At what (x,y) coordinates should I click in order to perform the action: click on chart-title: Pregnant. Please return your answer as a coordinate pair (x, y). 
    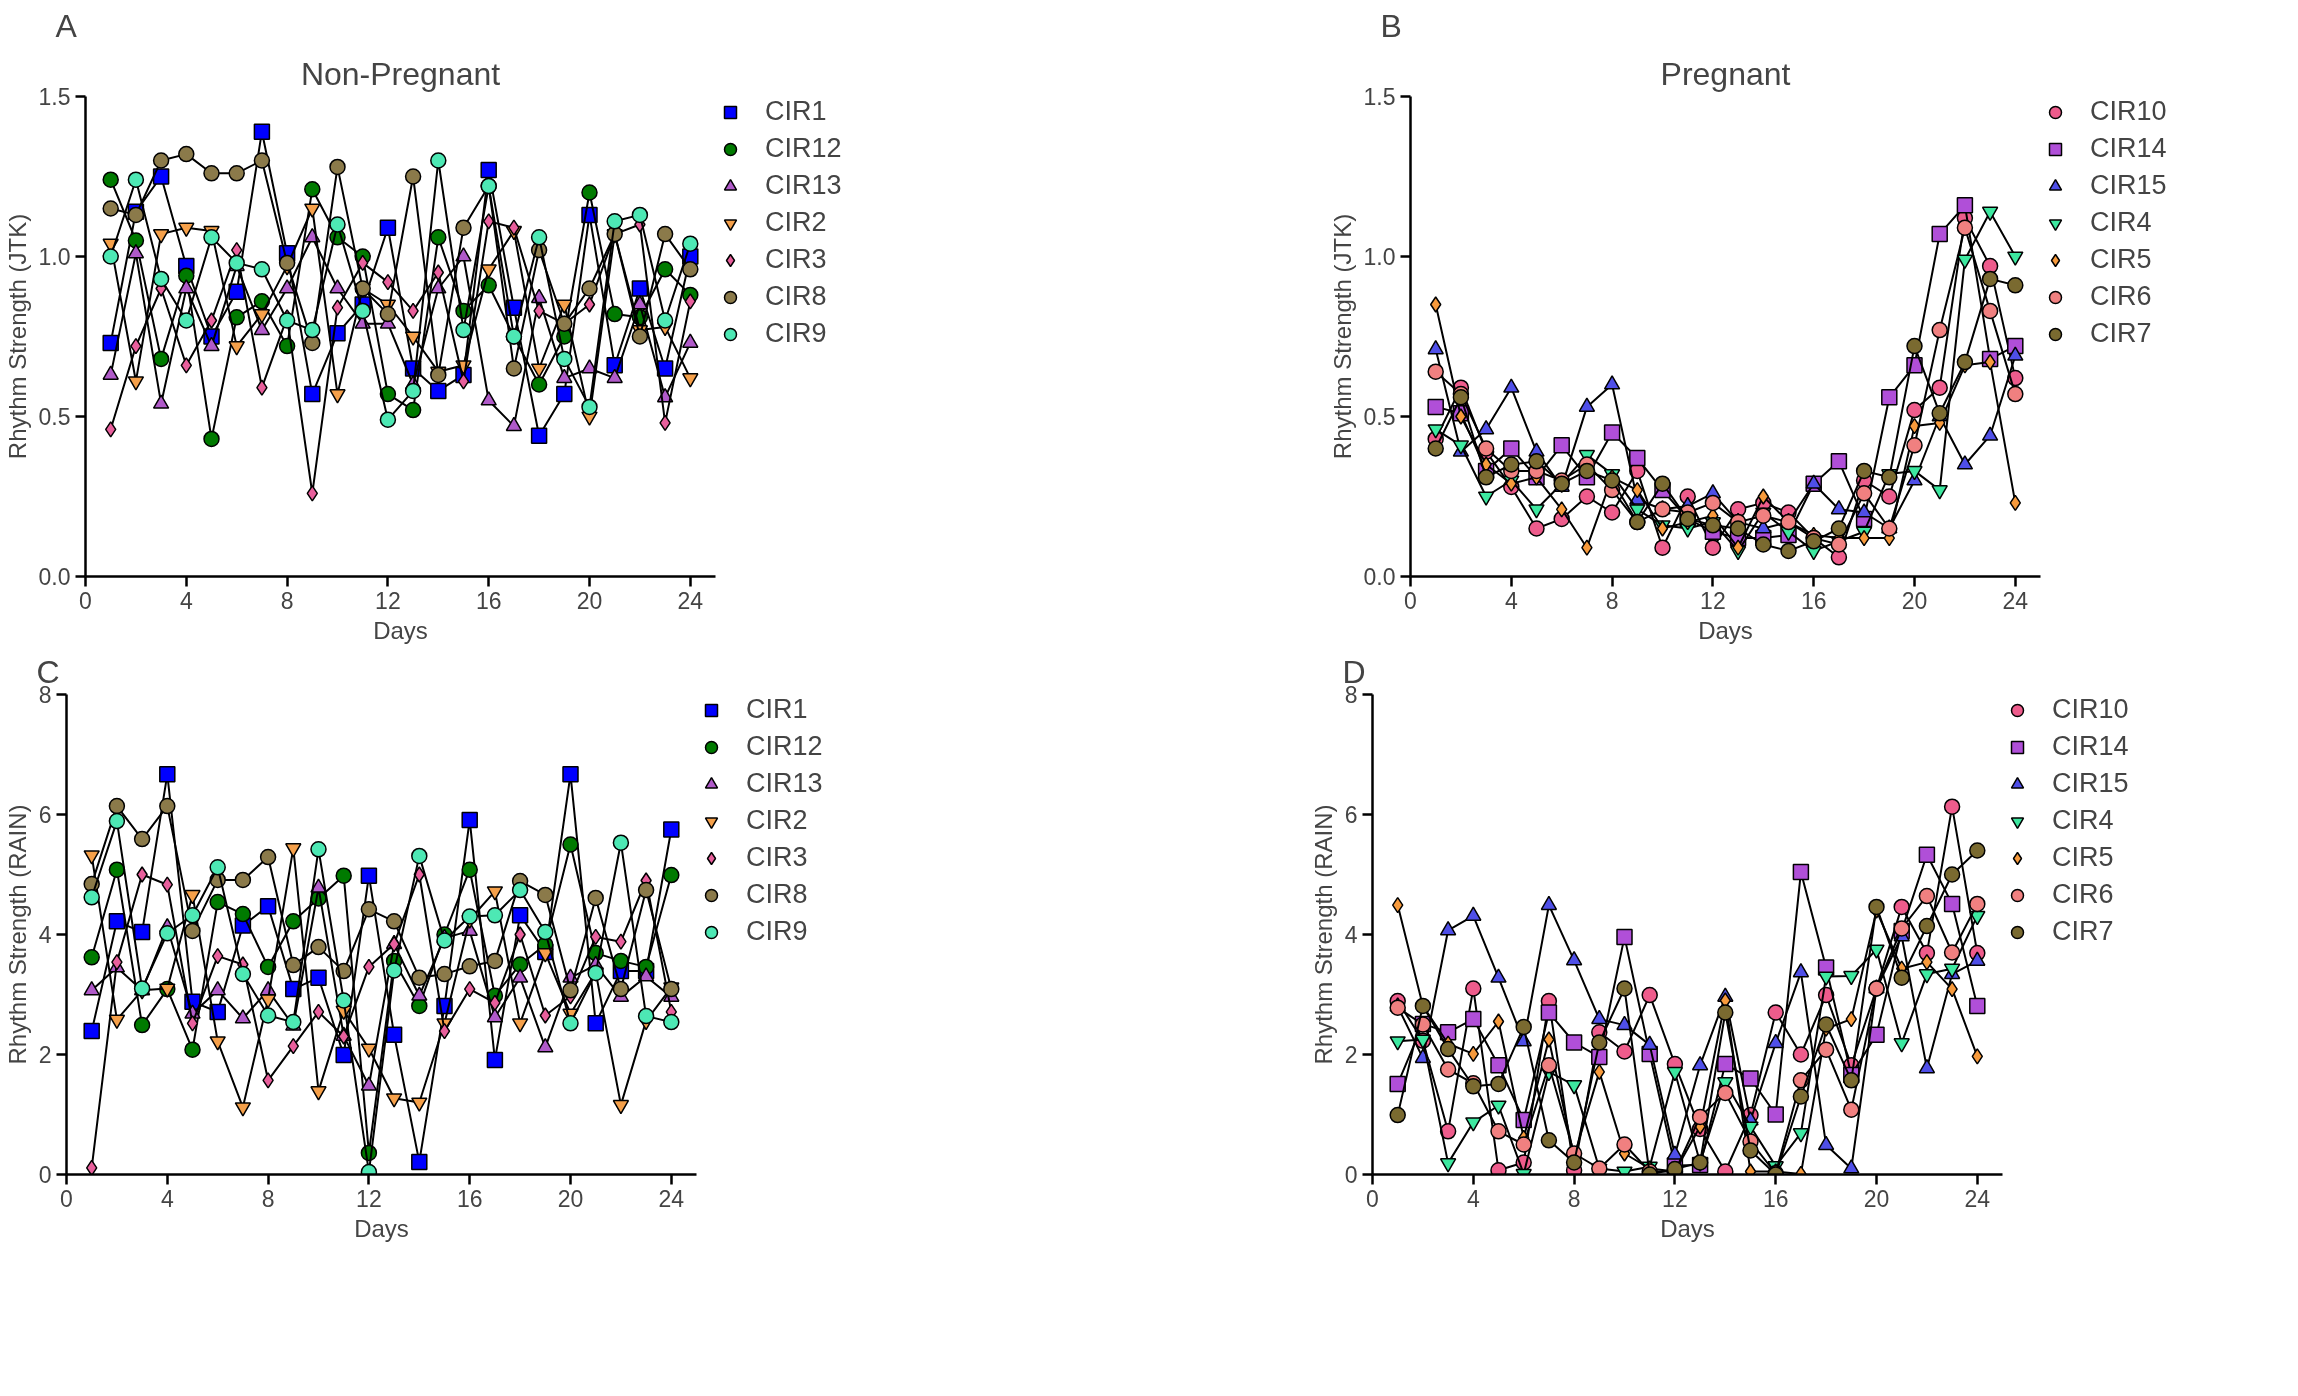
    Looking at the image, I should click on (1725, 73).